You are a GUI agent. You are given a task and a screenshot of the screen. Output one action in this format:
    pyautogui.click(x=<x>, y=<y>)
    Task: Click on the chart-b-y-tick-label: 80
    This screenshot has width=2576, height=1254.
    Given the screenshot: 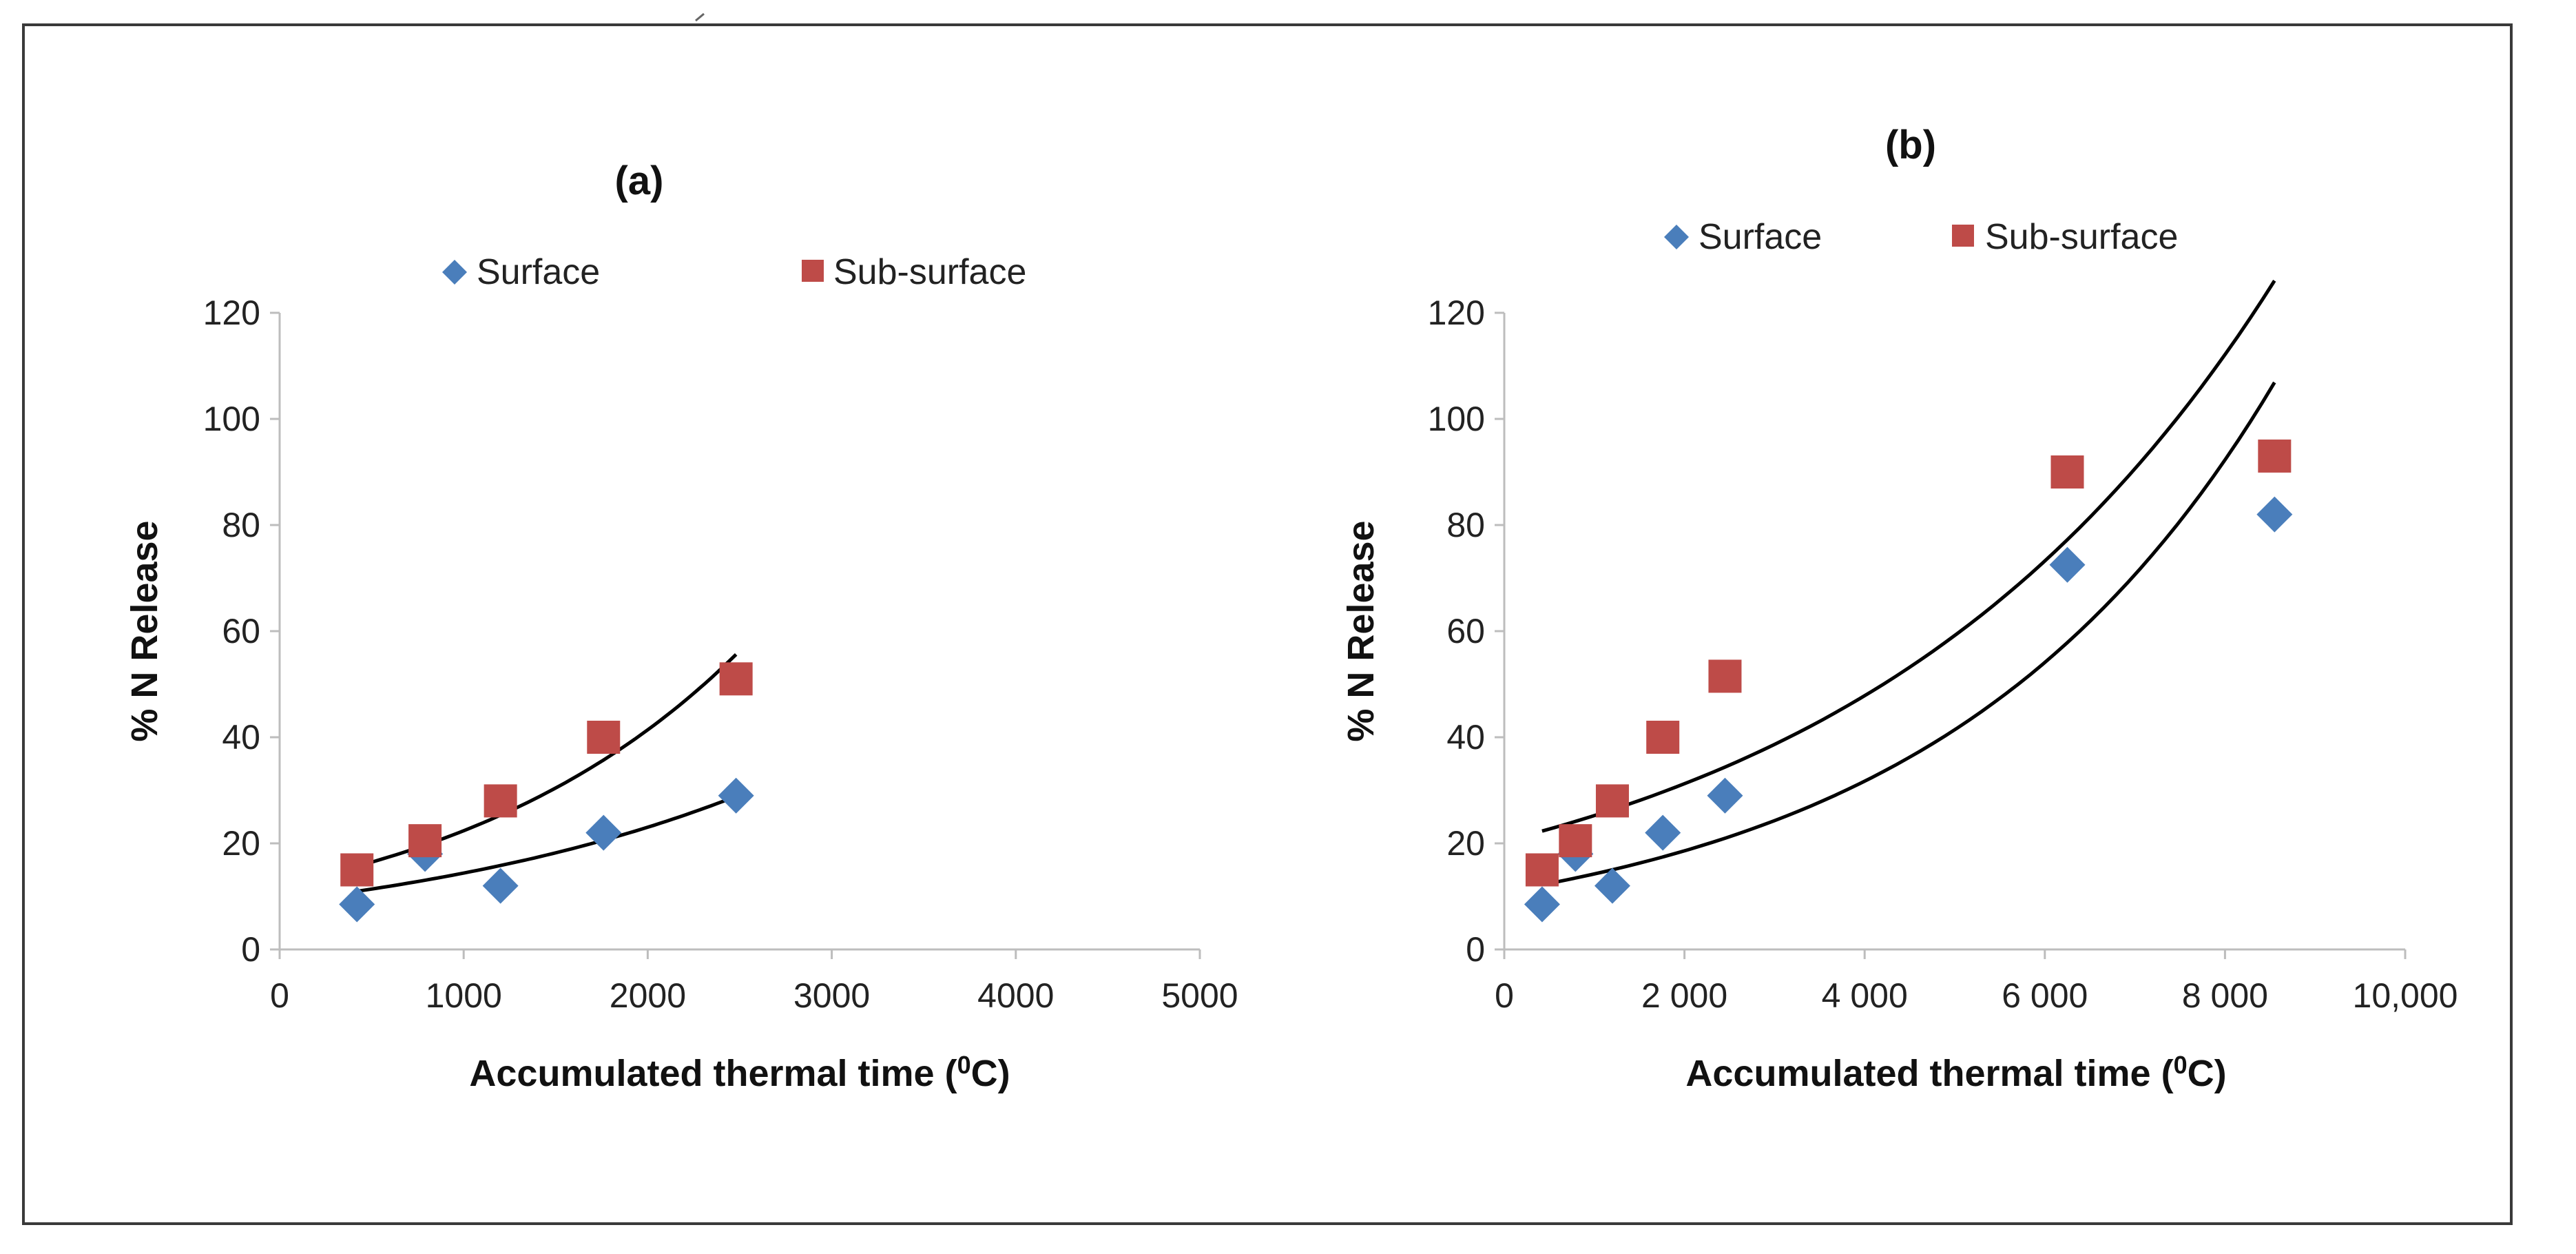 What is the action you would take?
    pyautogui.click(x=1465, y=525)
    